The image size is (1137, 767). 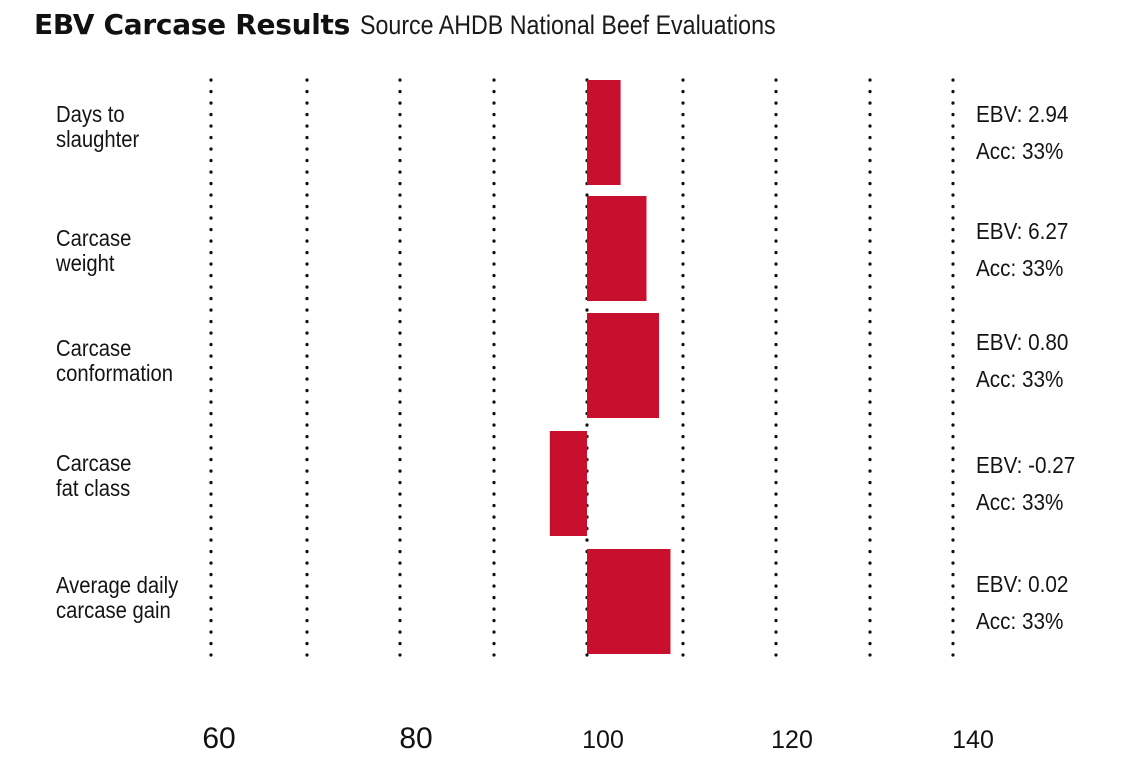 What do you see at coordinates (1022, 584) in the screenshot?
I see `ebv-value-5: EBV: 0.02` at bounding box center [1022, 584].